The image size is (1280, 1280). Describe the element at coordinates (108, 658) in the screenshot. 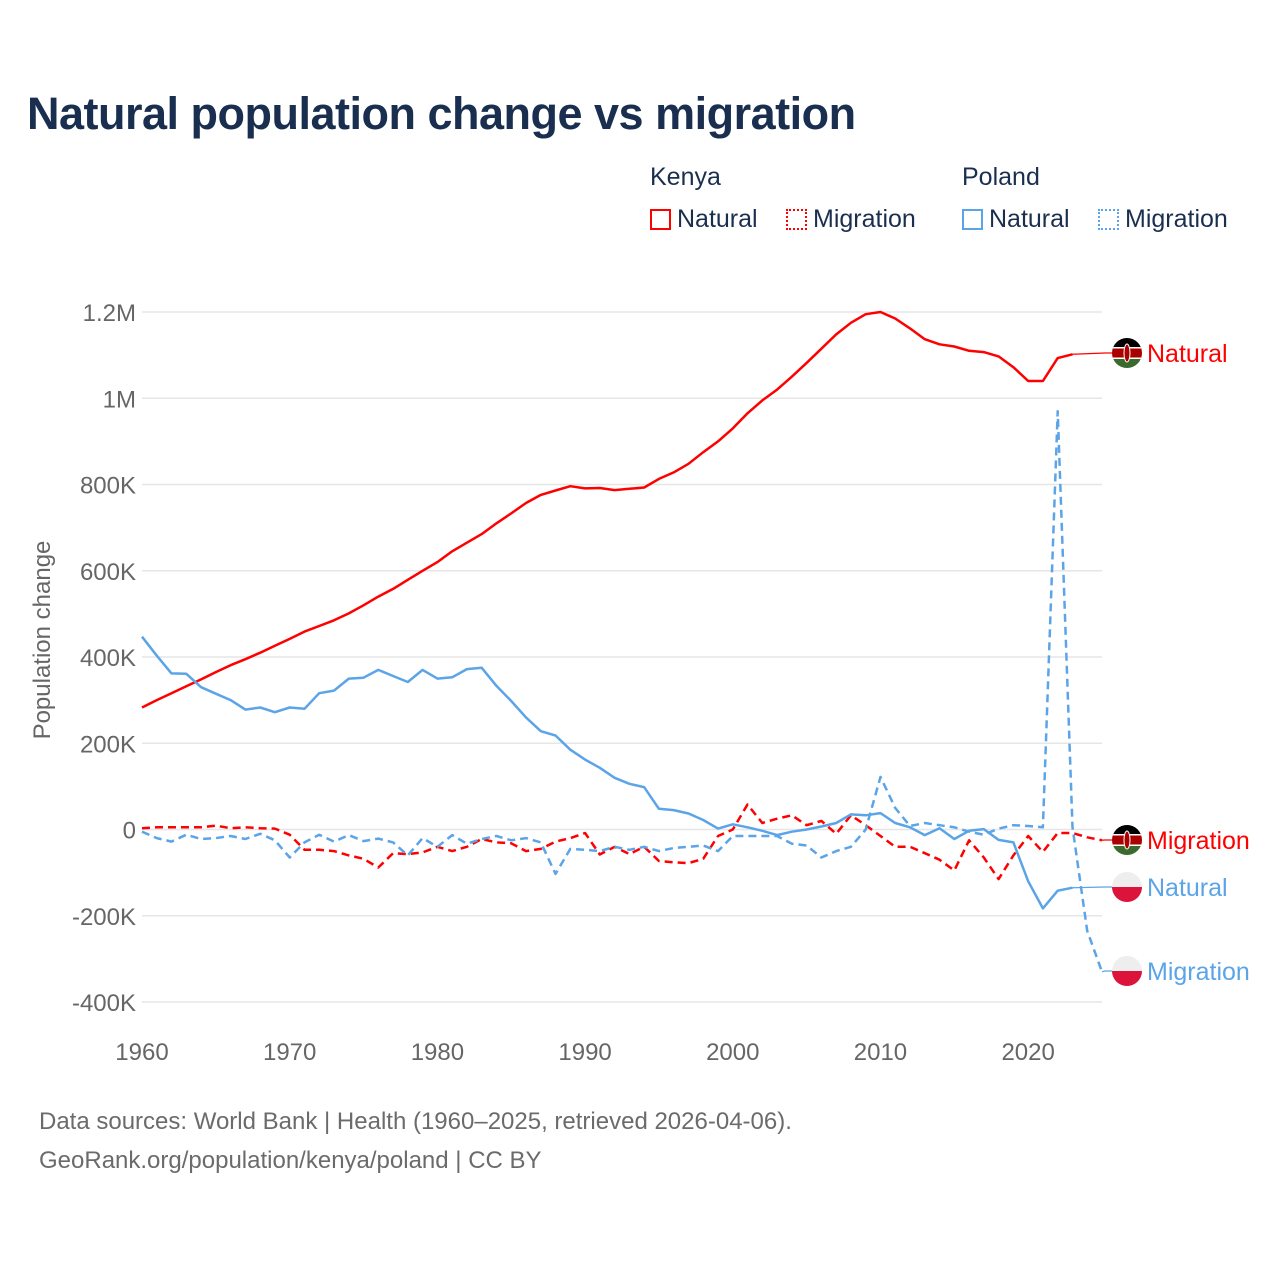

I see `y-tick-label: 400K` at that location.